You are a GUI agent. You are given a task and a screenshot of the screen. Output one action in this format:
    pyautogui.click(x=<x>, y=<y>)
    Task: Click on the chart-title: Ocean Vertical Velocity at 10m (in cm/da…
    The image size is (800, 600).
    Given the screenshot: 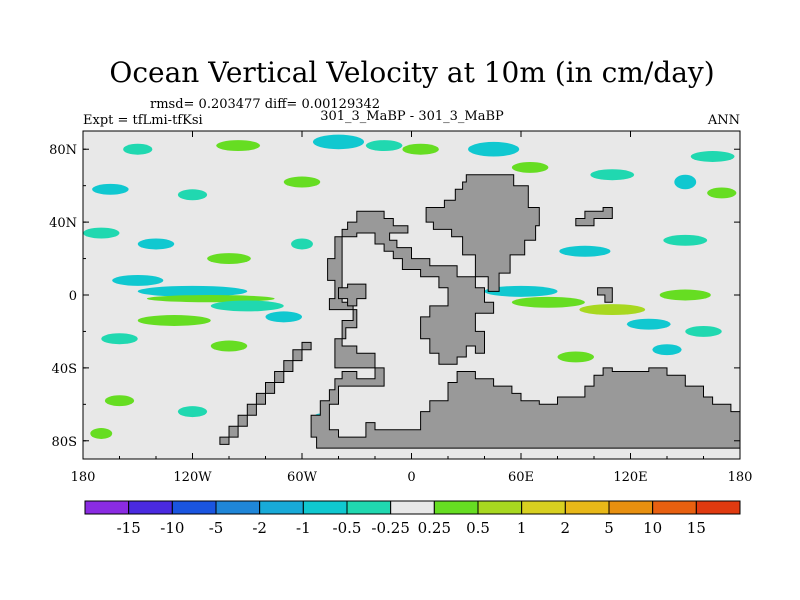 What is the action you would take?
    pyautogui.click(x=411, y=72)
    